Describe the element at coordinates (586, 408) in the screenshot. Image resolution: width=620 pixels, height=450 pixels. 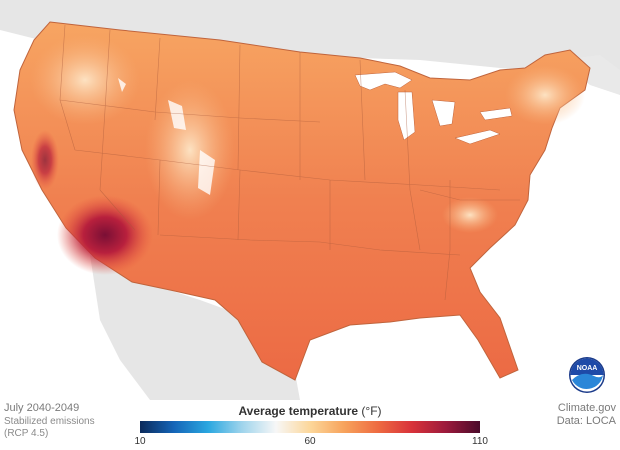
I see `source-credit: Climate.gov` at that location.